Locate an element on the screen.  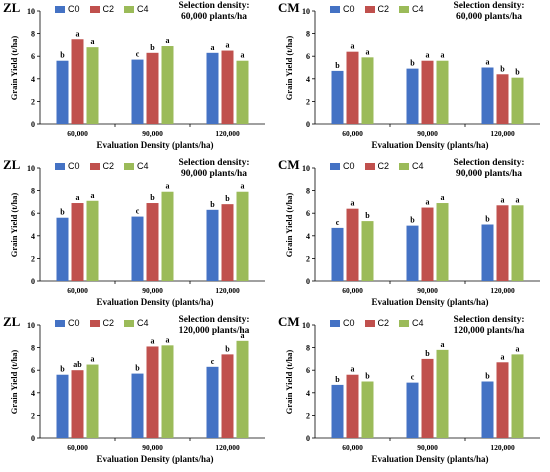
x-tick-label: 120,000 is located at coordinates (502, 447).